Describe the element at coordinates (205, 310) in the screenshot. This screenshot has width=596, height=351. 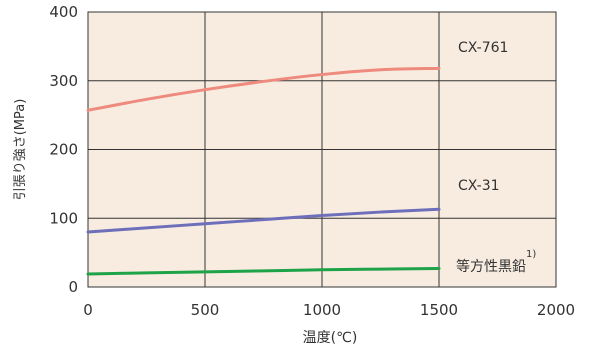
I see `x-tick-label: 500` at that location.